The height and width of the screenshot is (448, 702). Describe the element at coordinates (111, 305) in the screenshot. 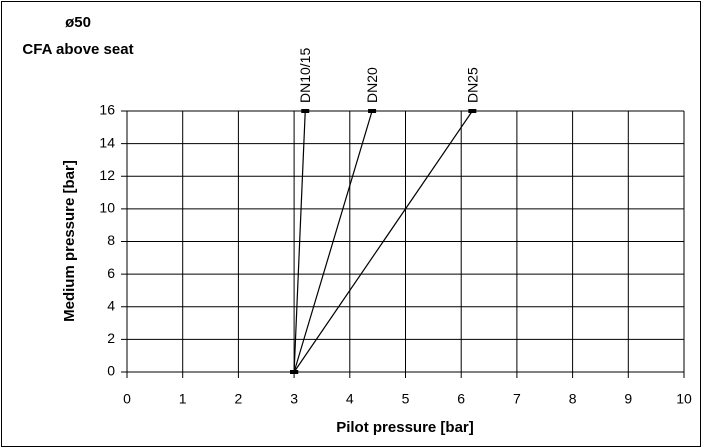

I see `y-tick-label: 4` at that location.